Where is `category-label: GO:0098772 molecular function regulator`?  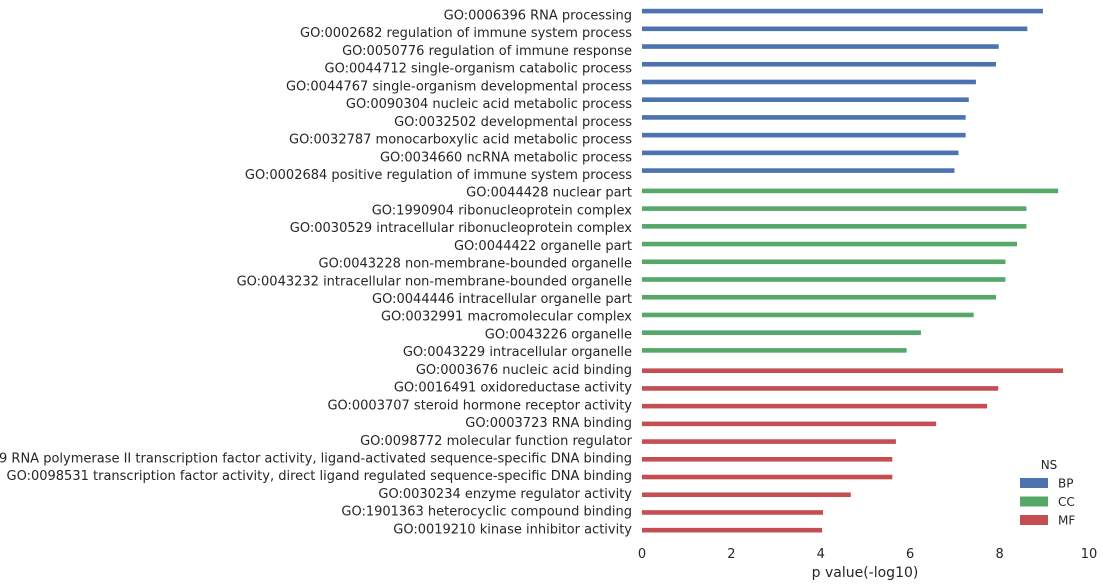
category-label: GO:0098772 molecular function regulator is located at coordinates (496, 441).